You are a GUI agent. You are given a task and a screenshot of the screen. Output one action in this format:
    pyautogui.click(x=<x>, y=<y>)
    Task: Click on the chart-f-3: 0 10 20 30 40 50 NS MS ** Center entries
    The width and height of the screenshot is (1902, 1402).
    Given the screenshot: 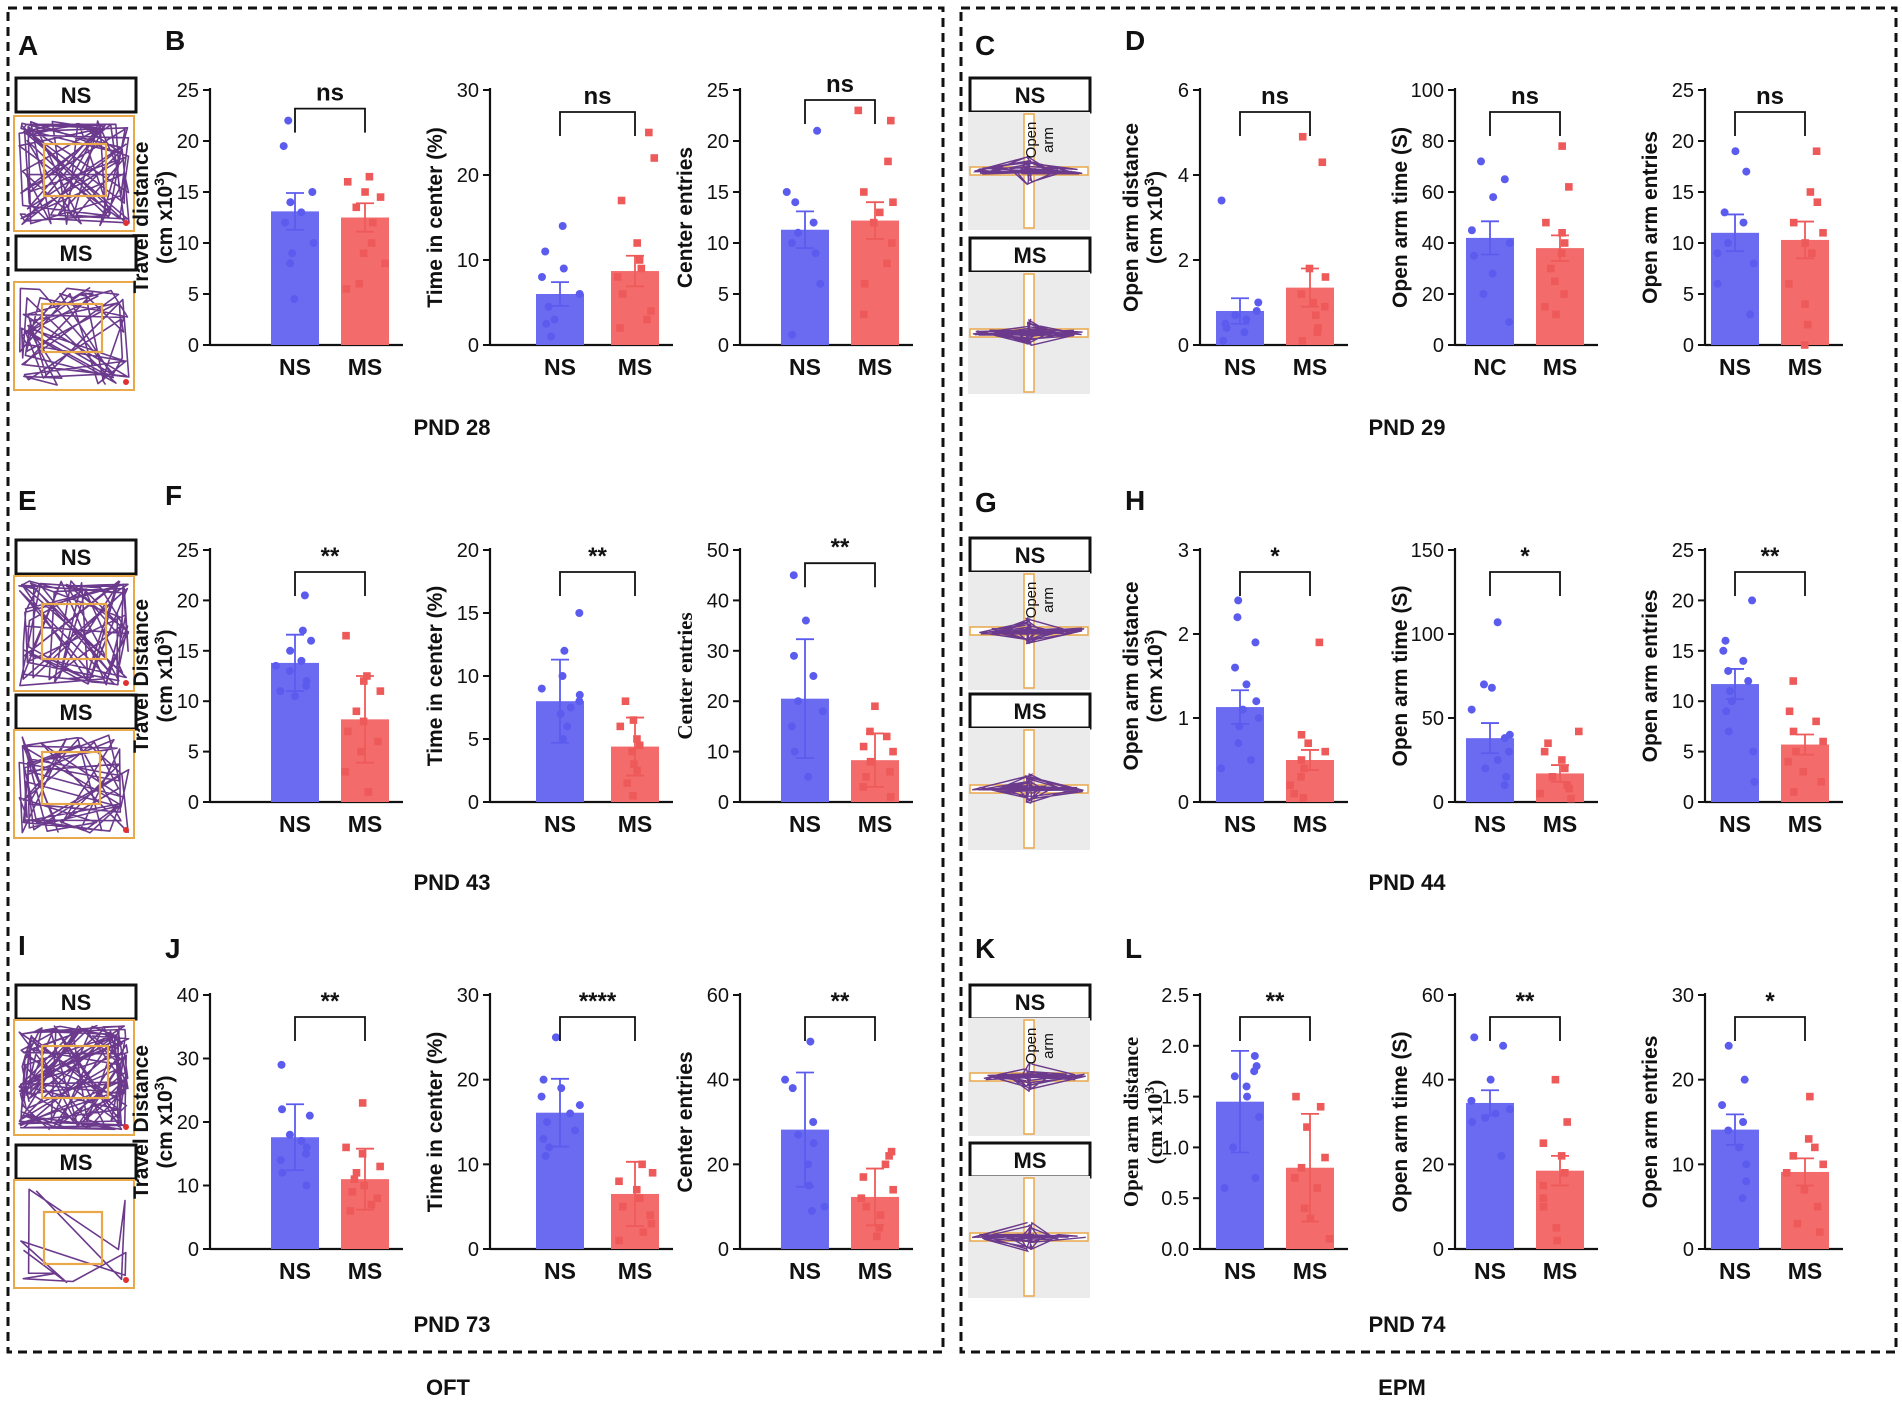 What is the action you would take?
    pyautogui.click(x=793, y=685)
    